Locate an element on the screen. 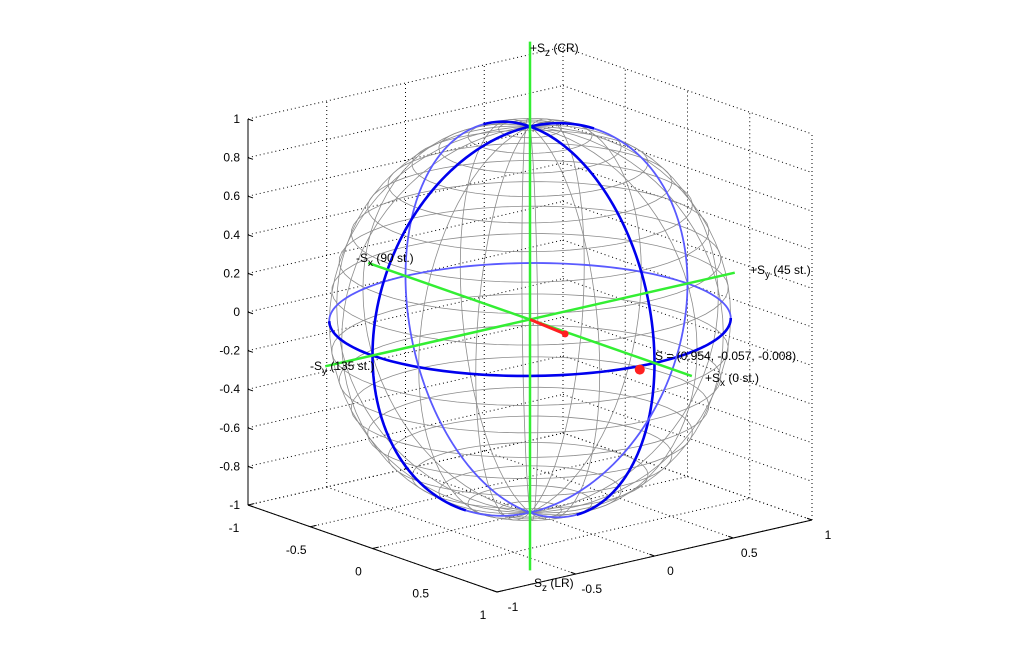  z-tick-label: -0.6 is located at coordinates (229, 428).